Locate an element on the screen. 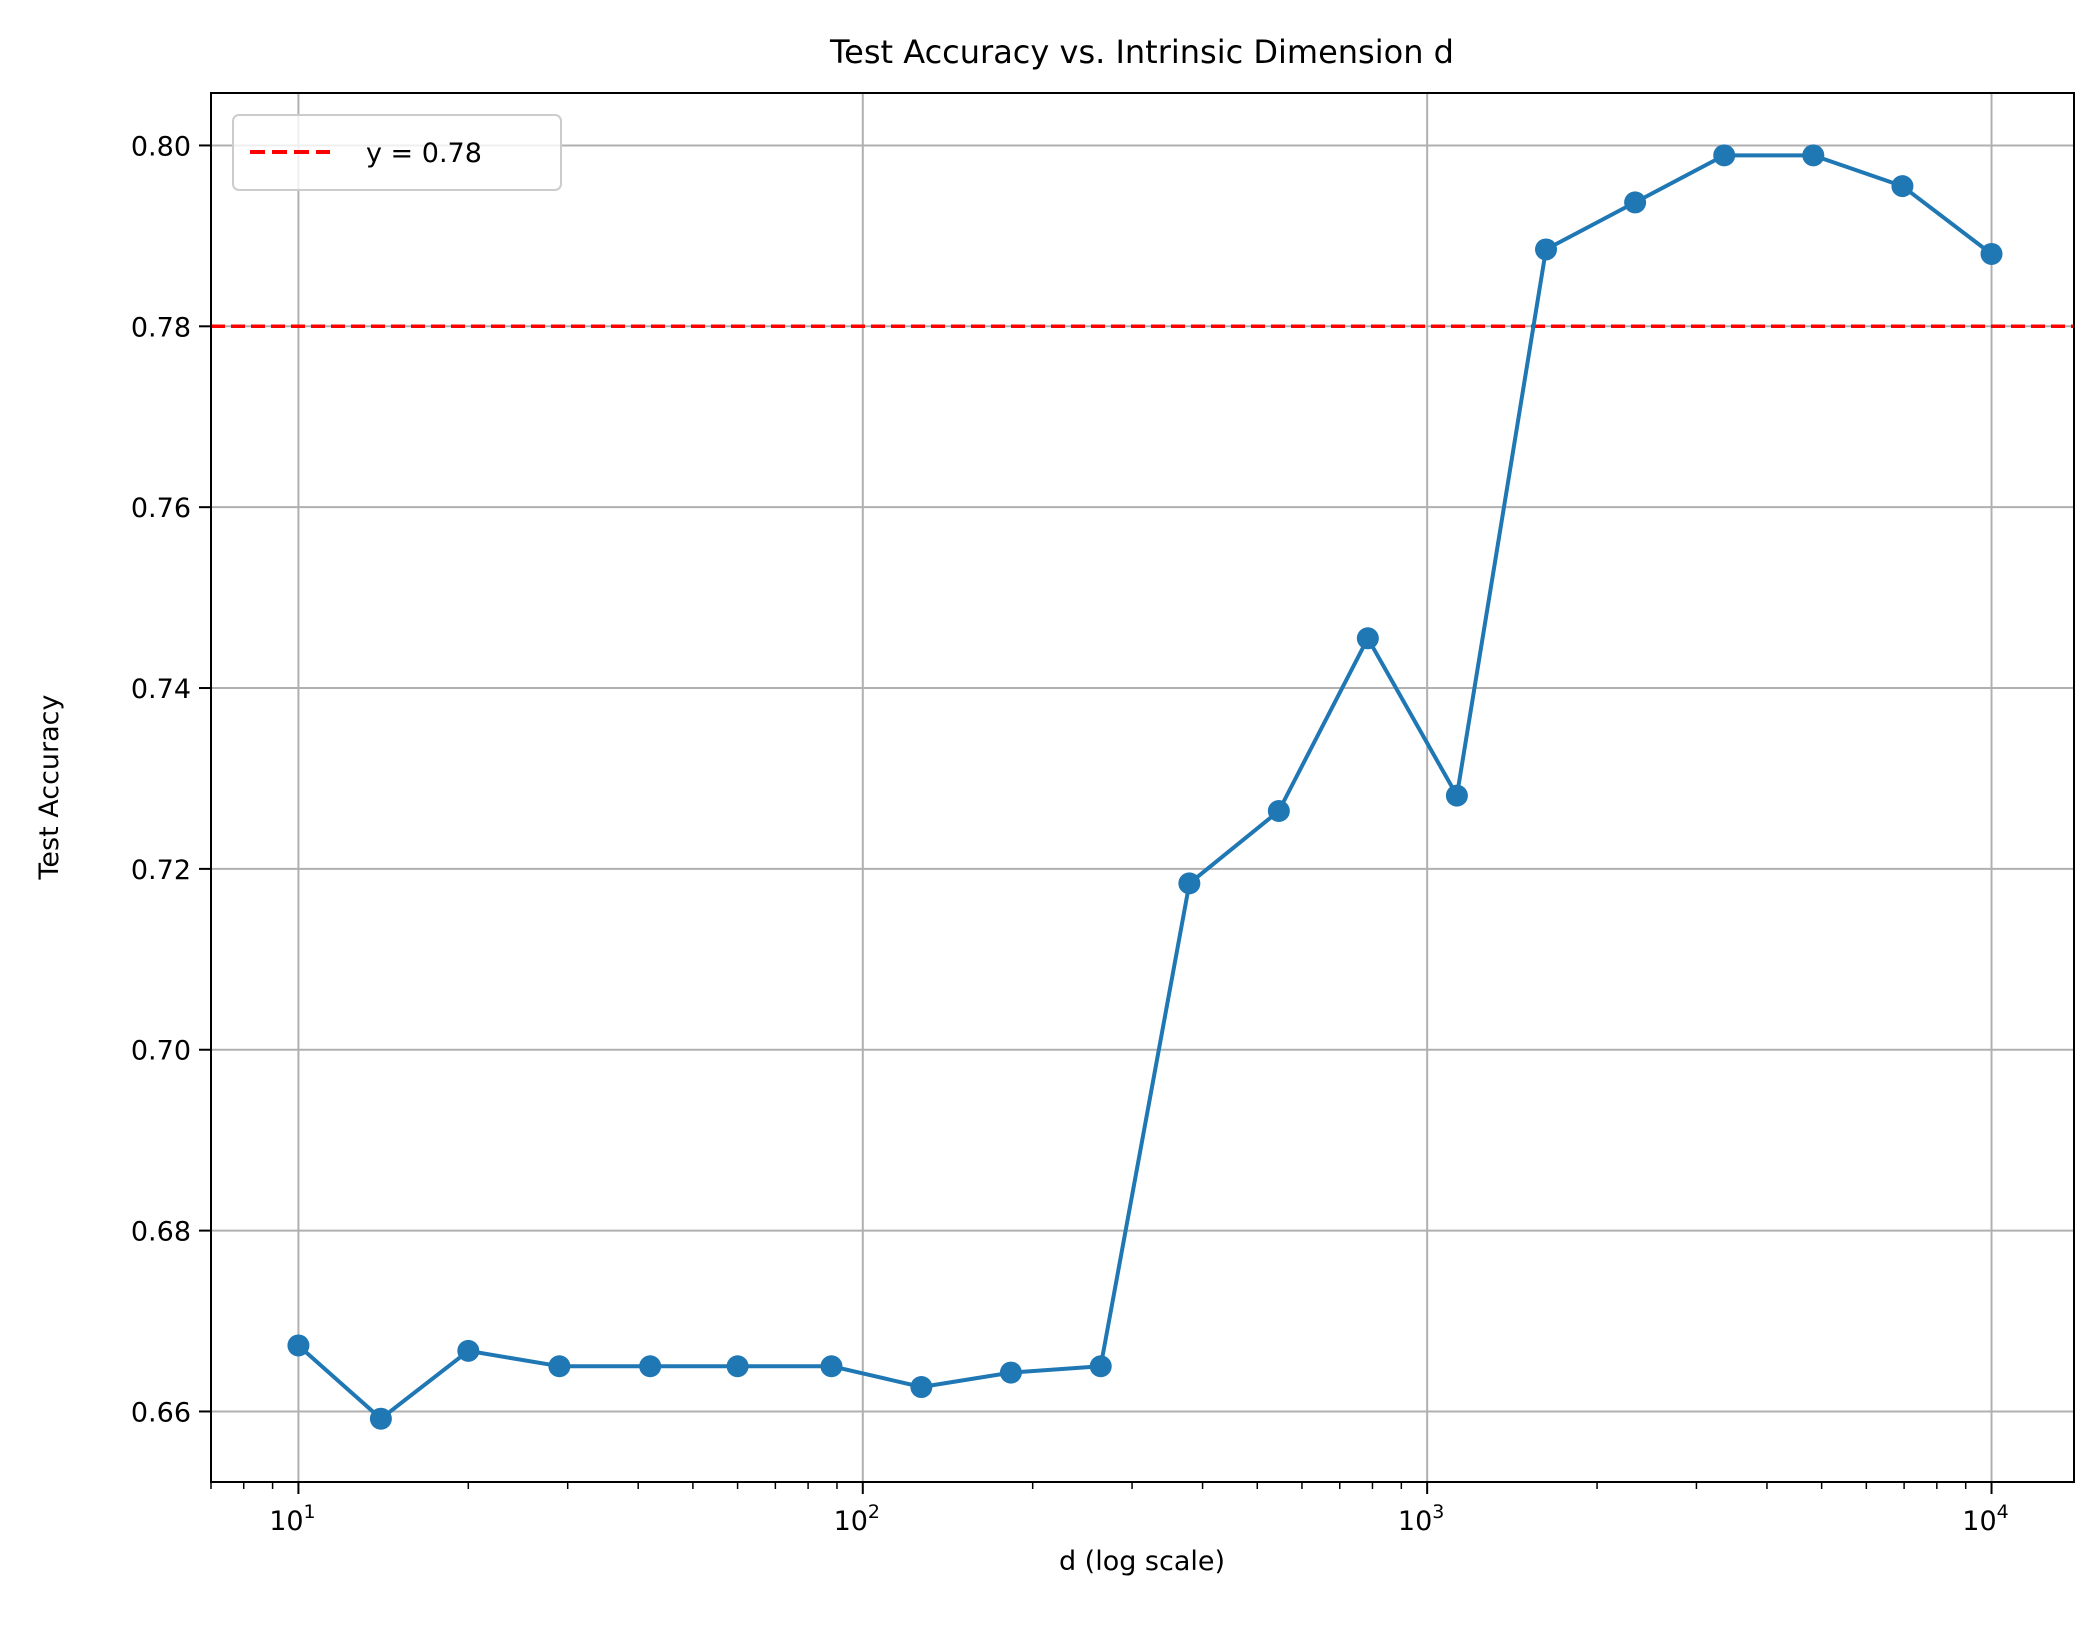  legend: y = 0.78 is located at coordinates (397, 152).